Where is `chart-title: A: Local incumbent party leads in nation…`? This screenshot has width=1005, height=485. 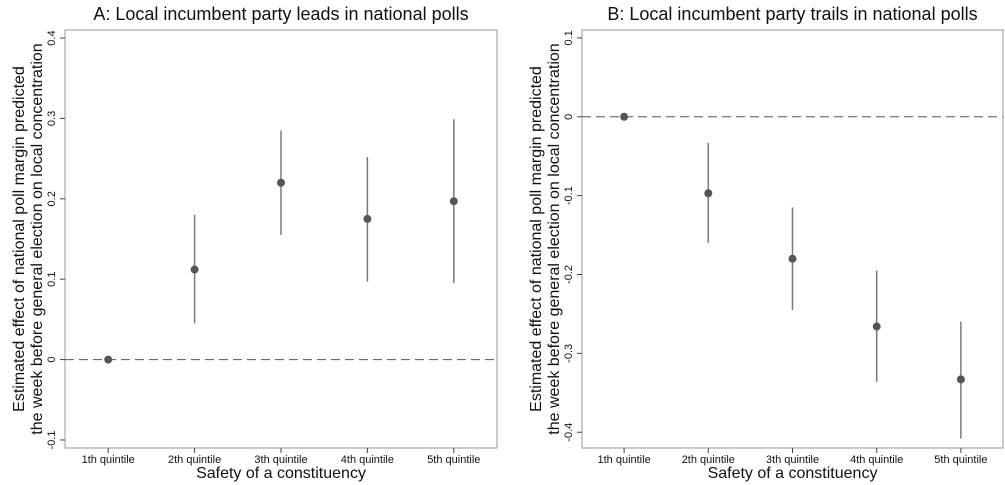 chart-title: A: Local incumbent party leads in nation… is located at coordinates (280, 14).